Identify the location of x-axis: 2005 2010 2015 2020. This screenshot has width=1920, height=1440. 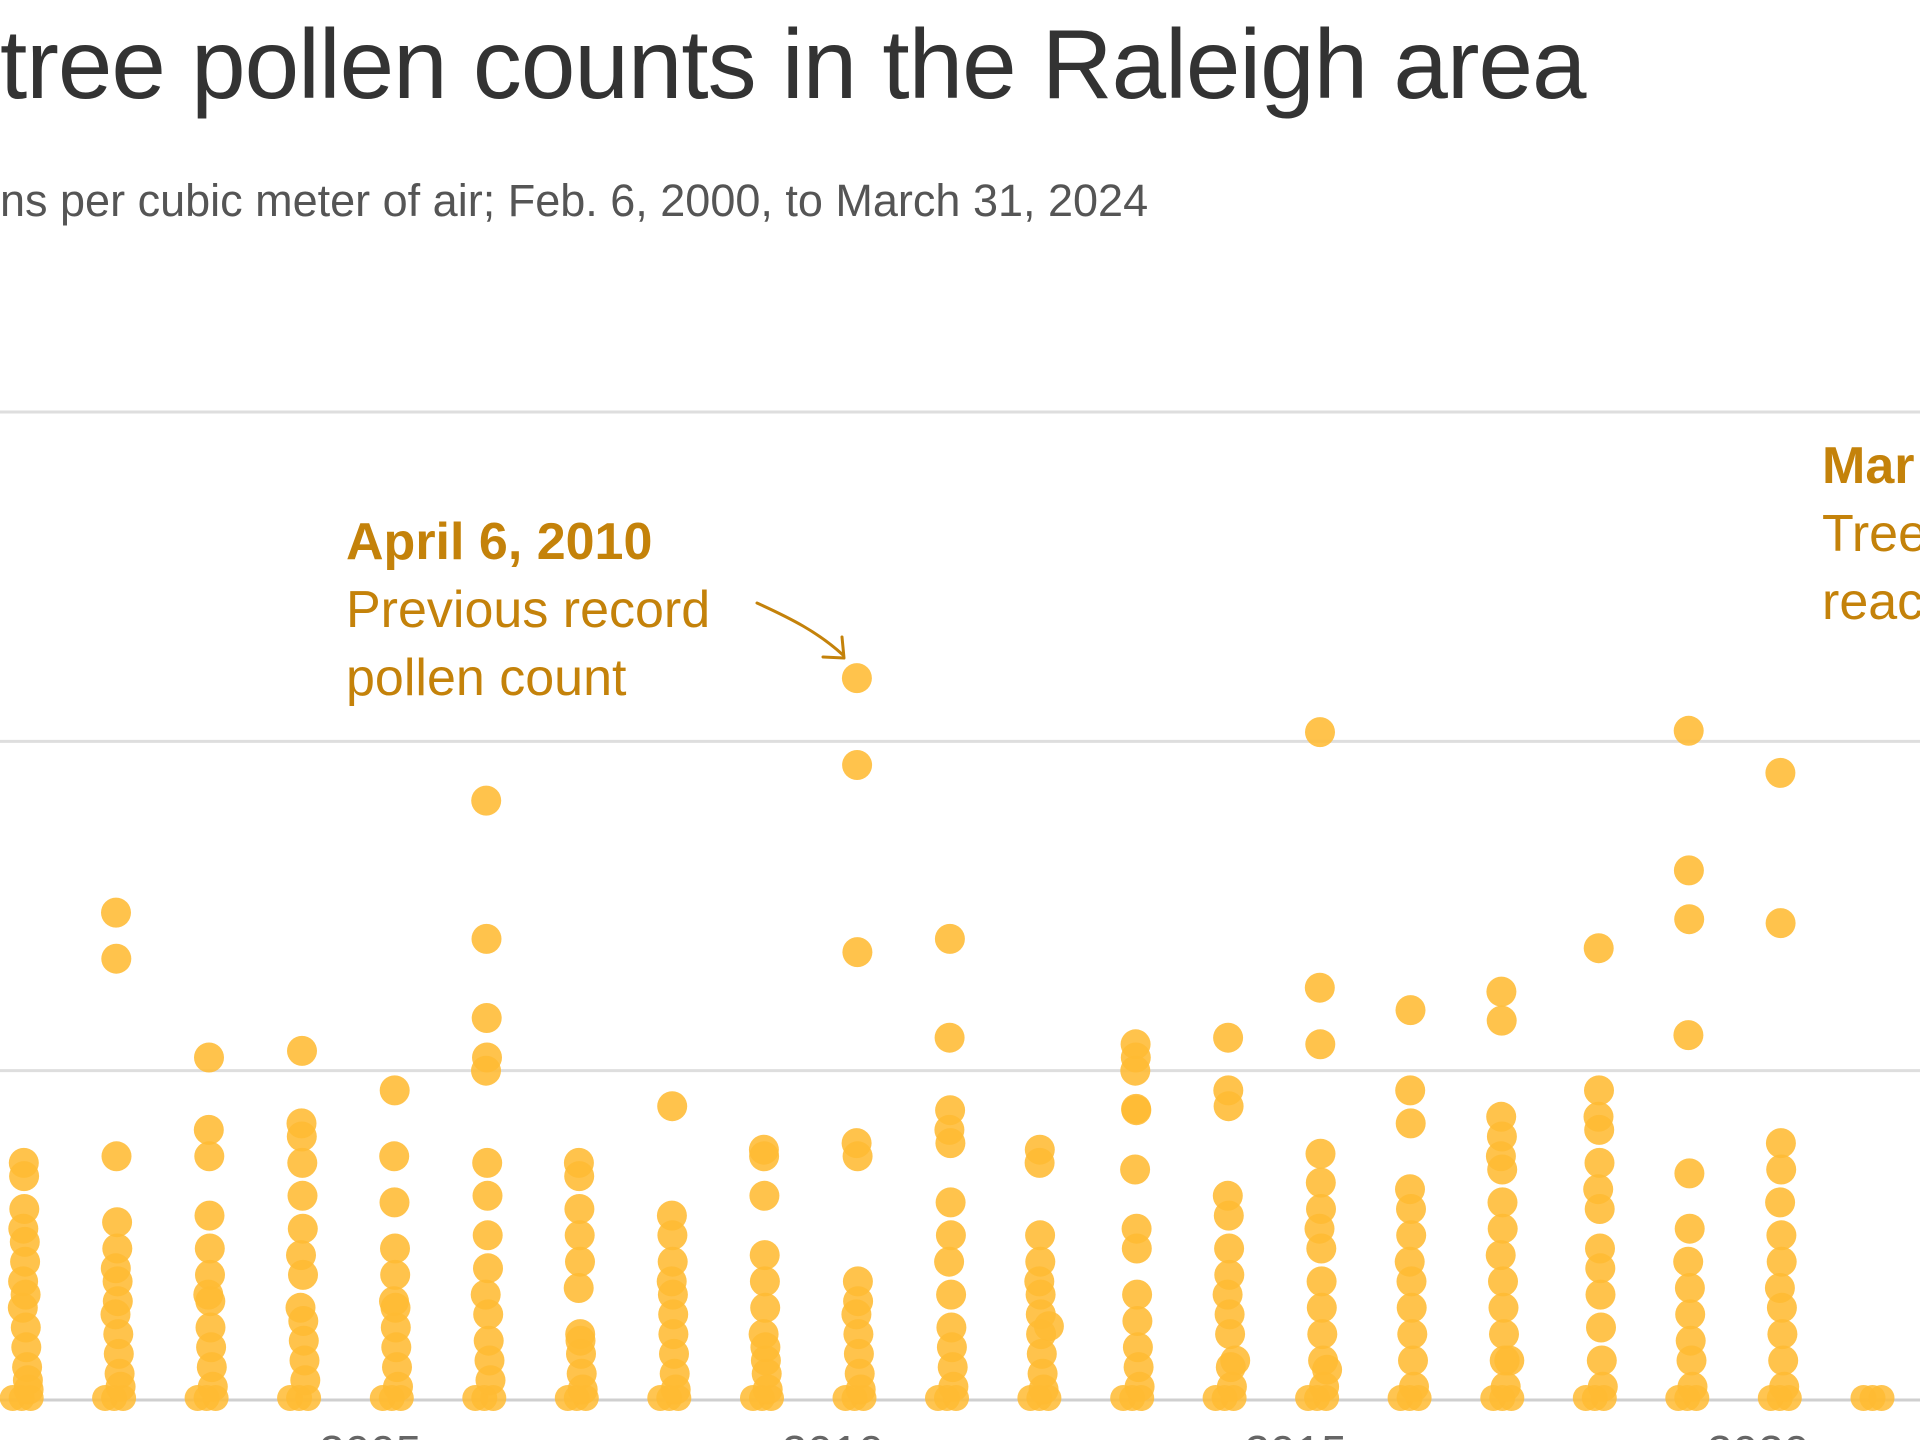
(1064, 1433).